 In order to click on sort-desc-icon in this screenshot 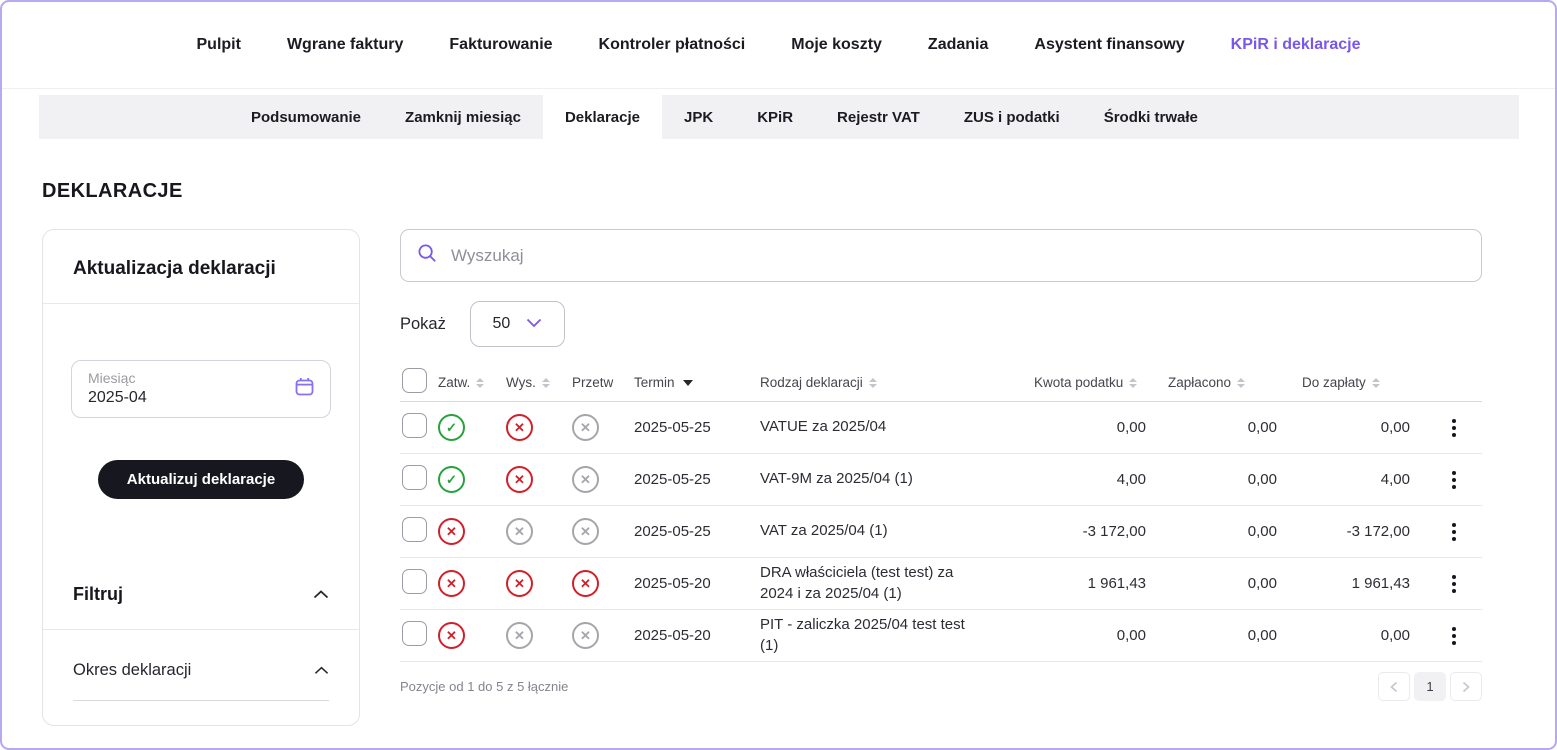, I will do `click(687, 382)`.